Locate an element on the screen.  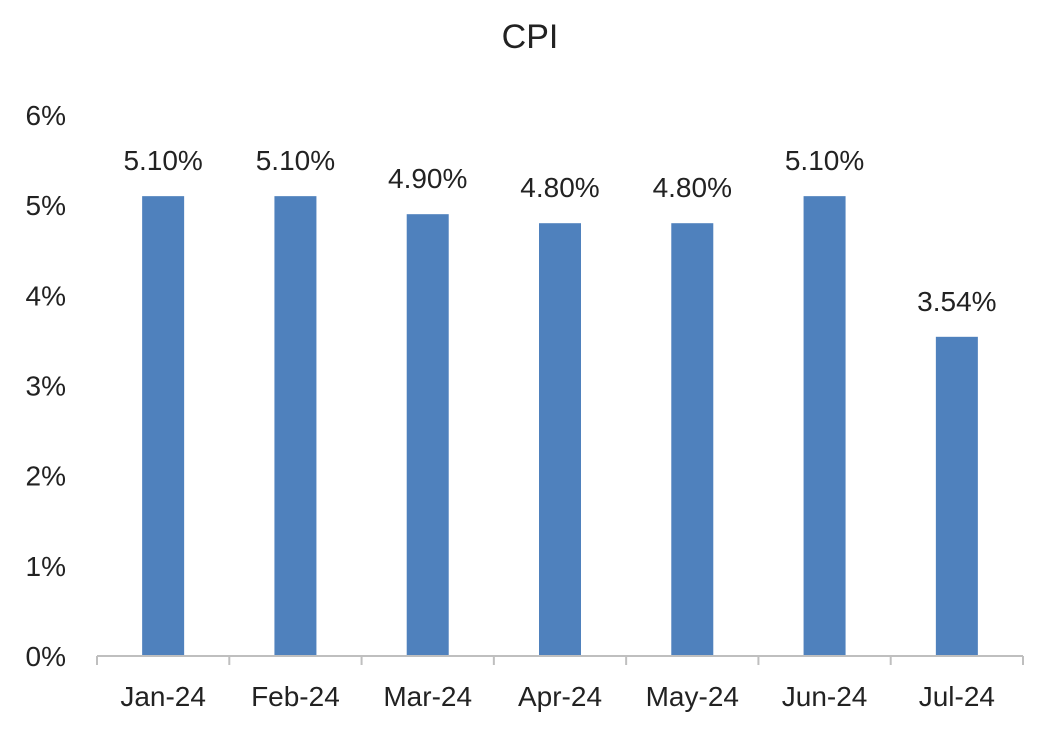
y-tick-label: 0% is located at coordinates (46, 656).